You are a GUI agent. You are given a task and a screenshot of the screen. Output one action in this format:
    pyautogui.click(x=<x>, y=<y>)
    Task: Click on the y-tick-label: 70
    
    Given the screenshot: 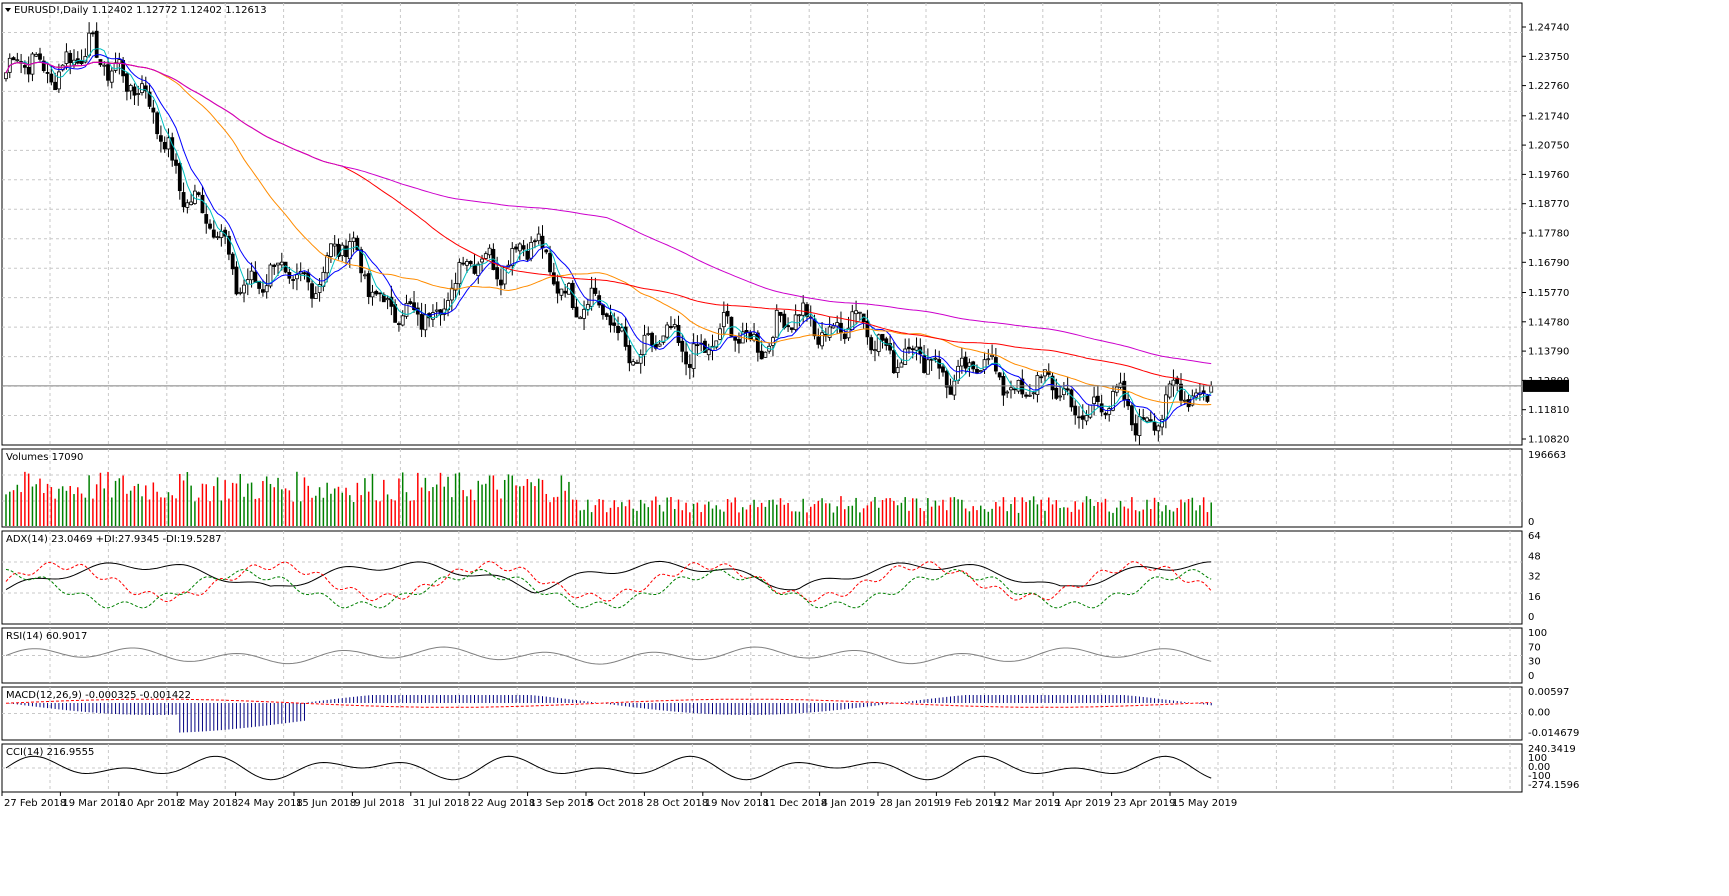 What is the action you would take?
    pyautogui.click(x=1534, y=647)
    